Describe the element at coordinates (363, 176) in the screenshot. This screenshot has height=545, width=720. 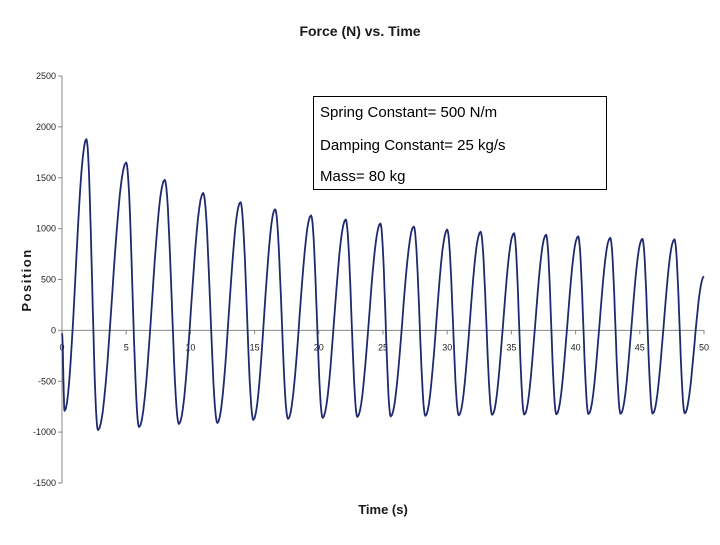
I see `mass-label: Mass= 80 kg` at that location.